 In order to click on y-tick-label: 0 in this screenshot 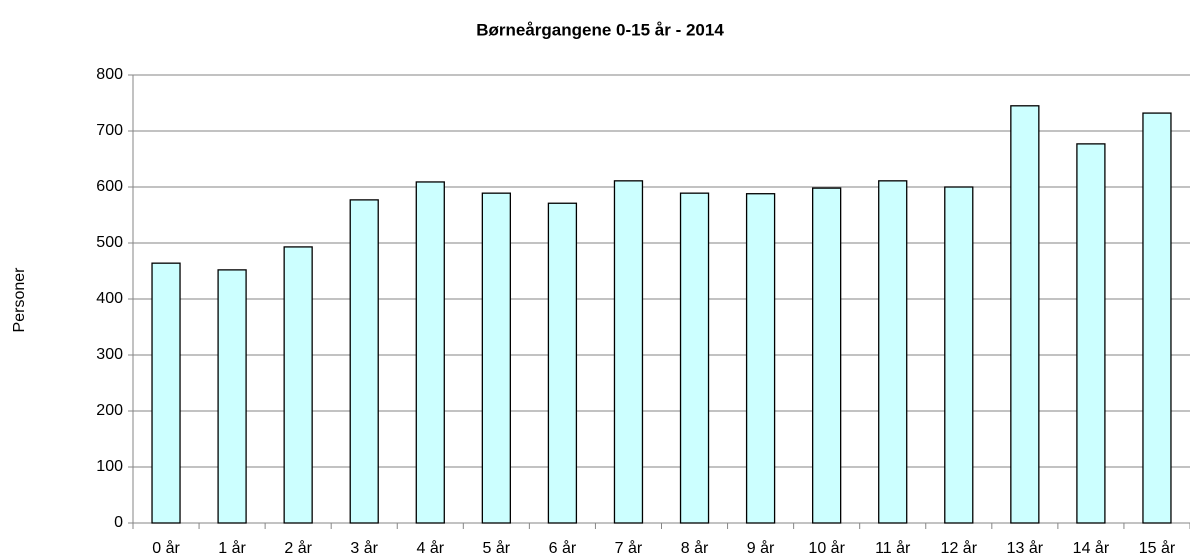, I will do `click(118, 522)`.